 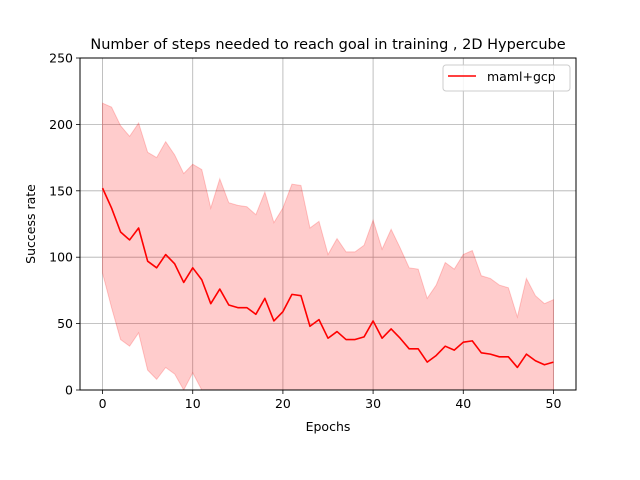 What do you see at coordinates (69, 390) in the screenshot?
I see `y-tick-label: 0` at bounding box center [69, 390].